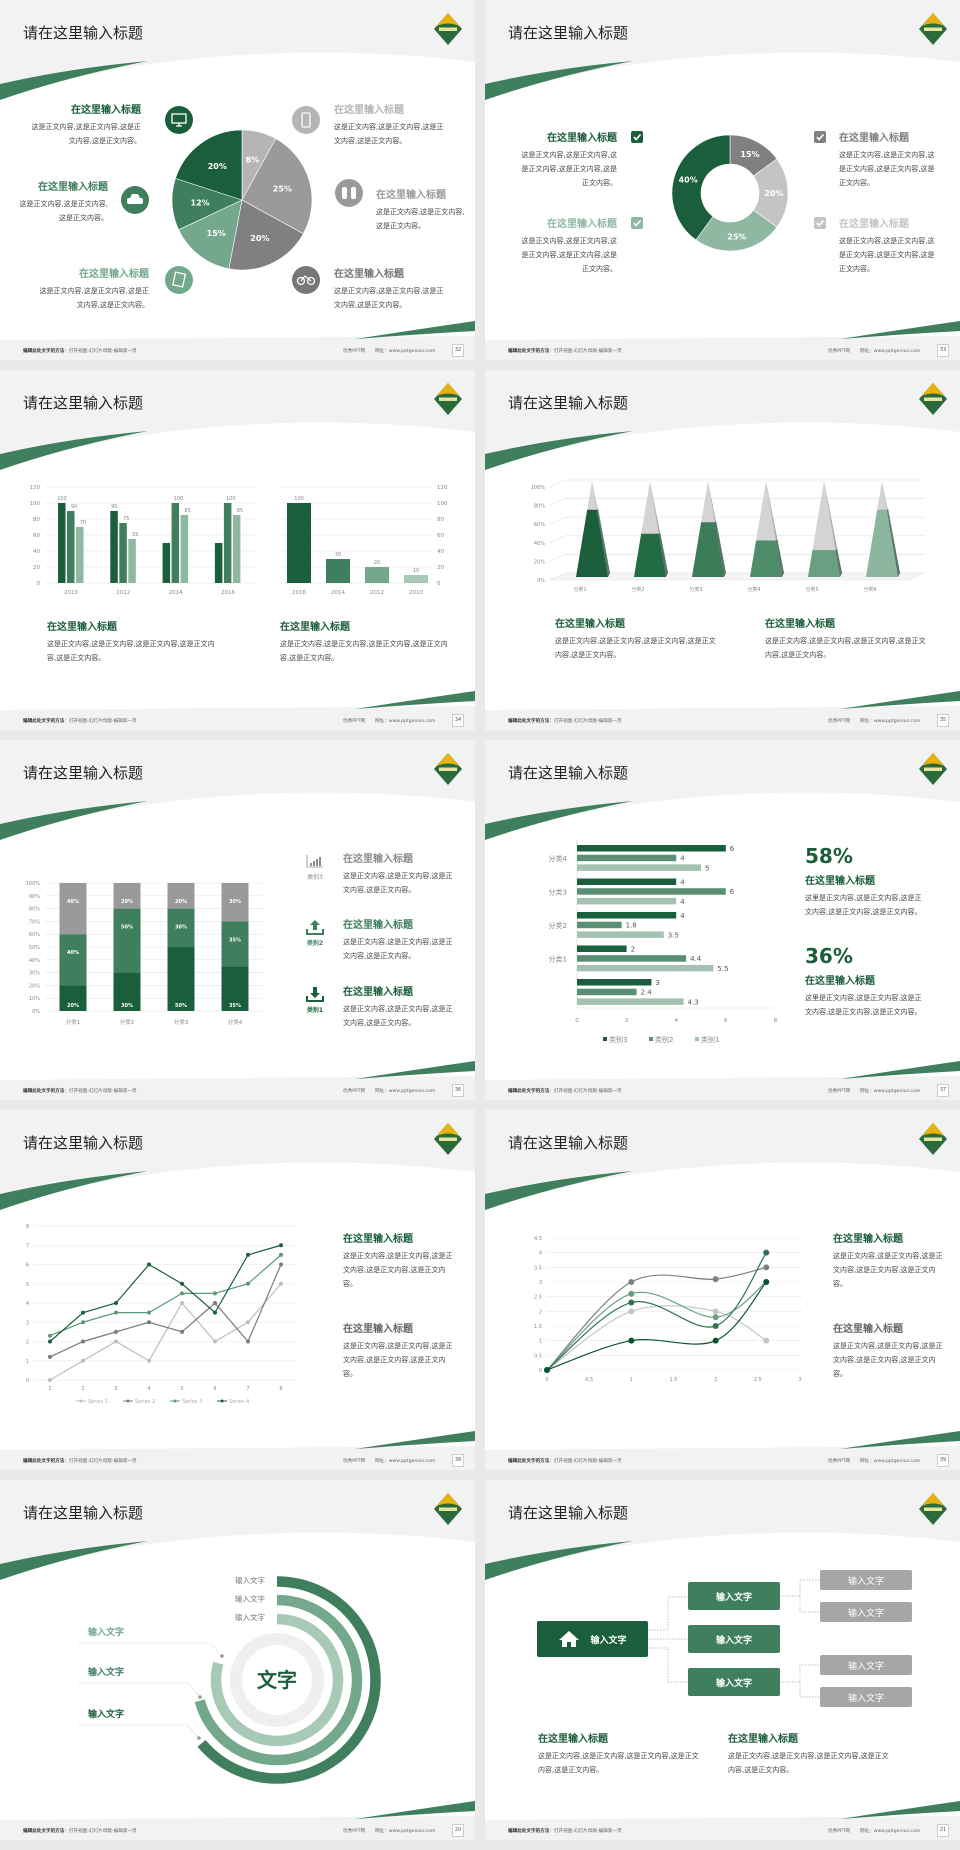  Describe the element at coordinates (749, 154) in the screenshot. I see `donut-slice-label: 15%` at that location.